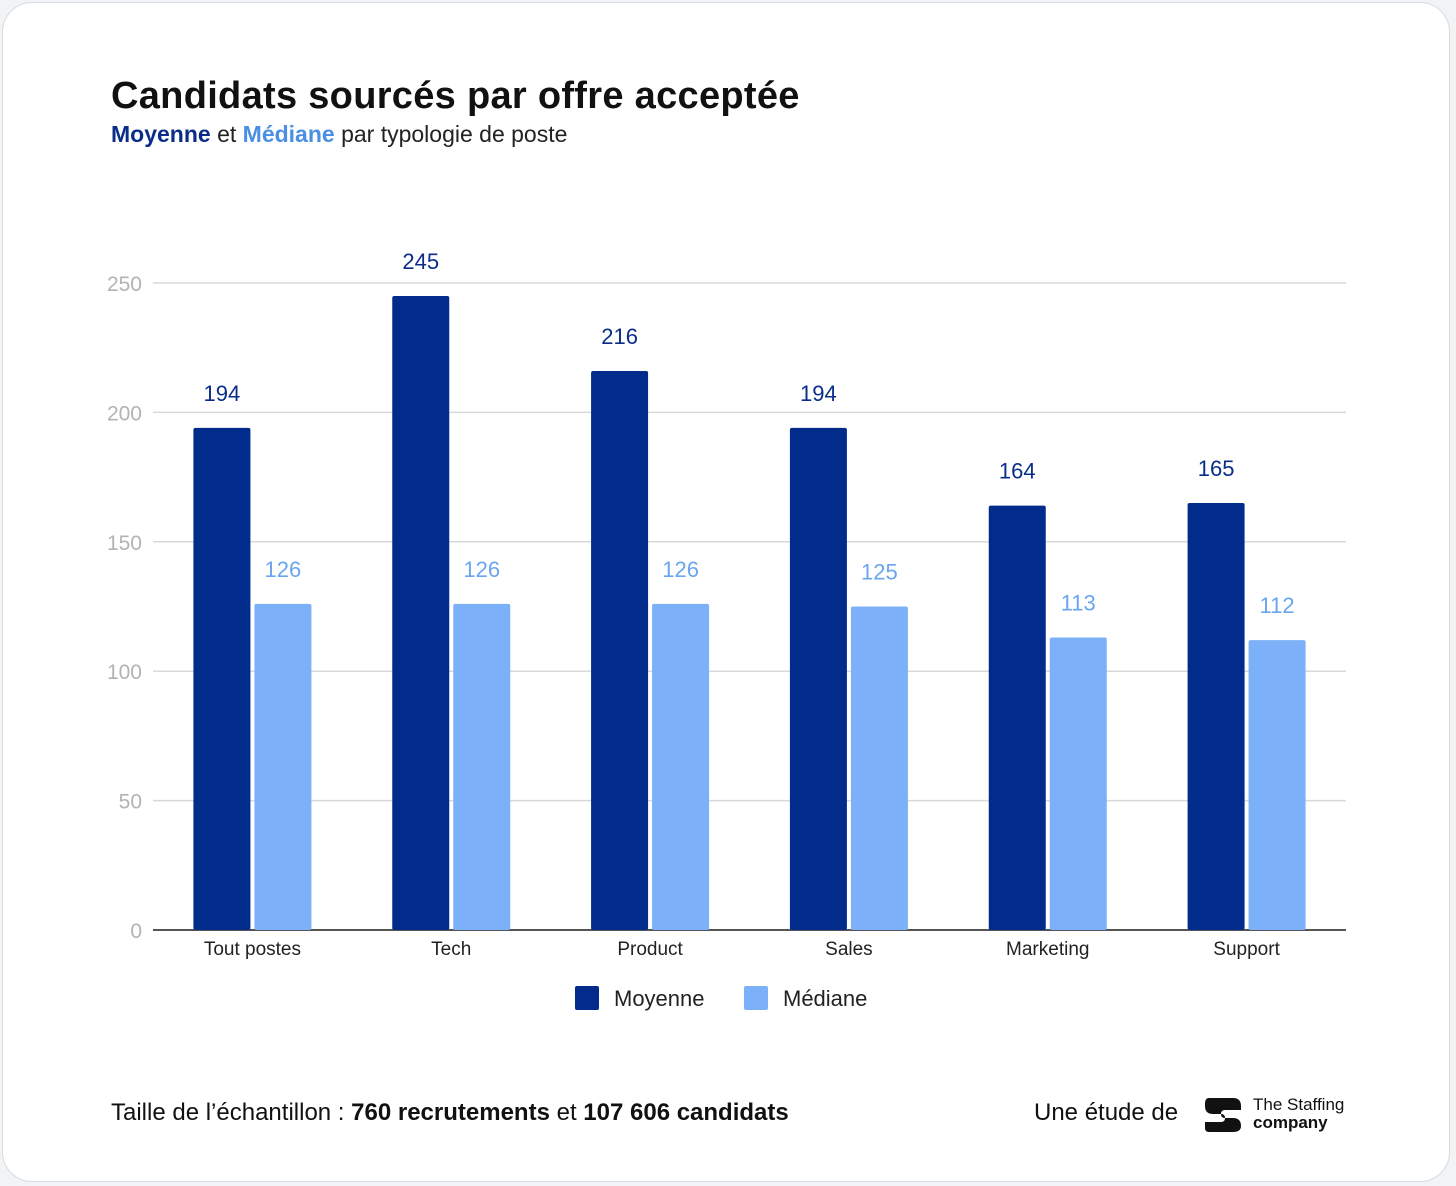 Image resolution: width=1456 pixels, height=1186 pixels. What do you see at coordinates (566, 1112) in the screenshot?
I see `sample-and: et` at bounding box center [566, 1112].